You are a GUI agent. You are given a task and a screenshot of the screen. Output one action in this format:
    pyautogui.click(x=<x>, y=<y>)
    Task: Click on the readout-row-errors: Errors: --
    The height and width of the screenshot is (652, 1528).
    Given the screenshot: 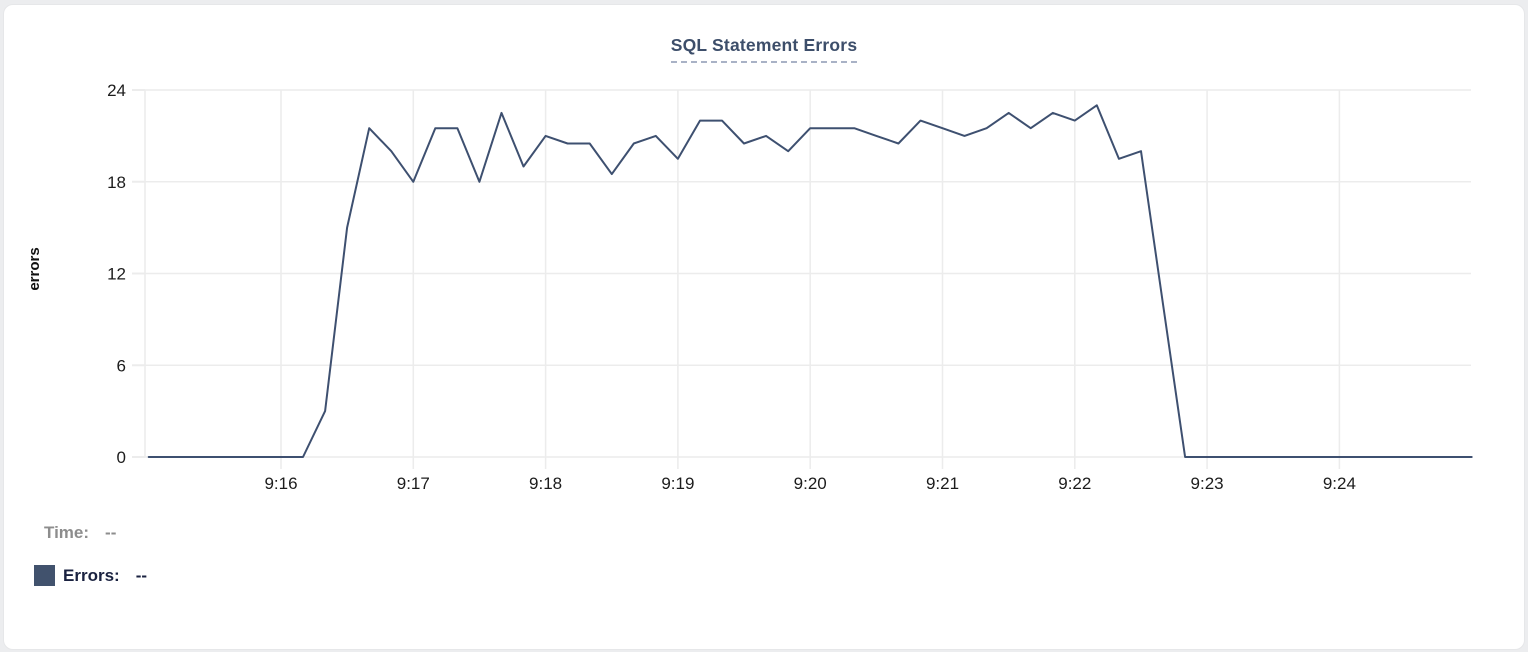 What is the action you would take?
    pyautogui.click(x=90, y=575)
    